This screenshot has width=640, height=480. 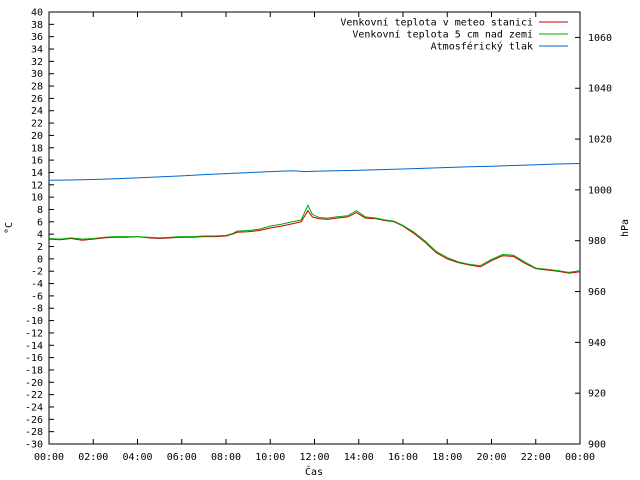 What do you see at coordinates (93, 457) in the screenshot?
I see `x-tick-label: 02:00` at bounding box center [93, 457].